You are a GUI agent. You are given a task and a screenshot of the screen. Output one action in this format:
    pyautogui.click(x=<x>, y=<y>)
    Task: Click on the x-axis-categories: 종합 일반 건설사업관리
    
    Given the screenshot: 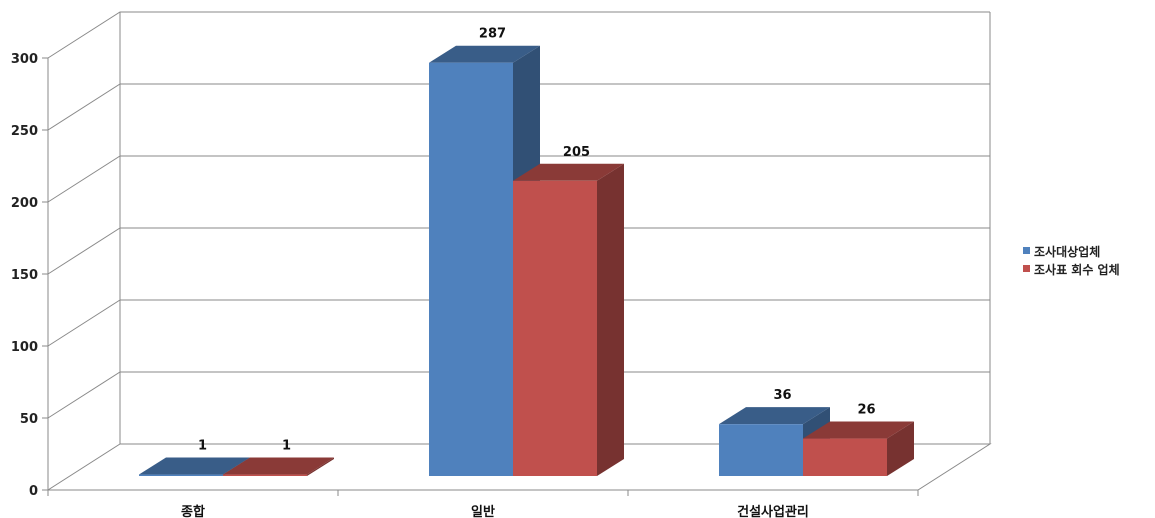 What is the action you would take?
    pyautogui.click(x=495, y=511)
    